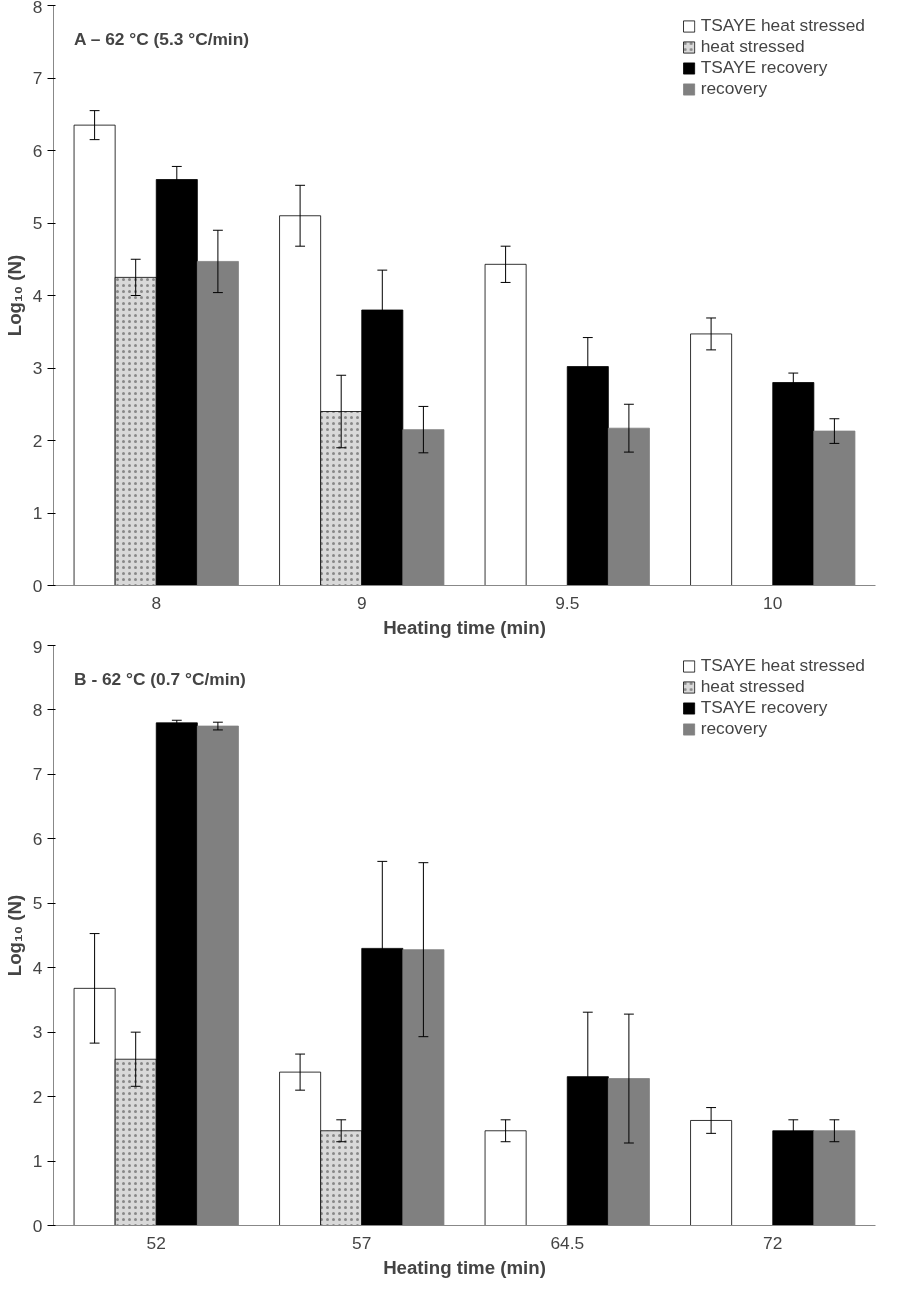 The height and width of the screenshot is (1312, 905). Describe the element at coordinates (156, 602) in the screenshot. I see `x-tick-label: 8` at that location.